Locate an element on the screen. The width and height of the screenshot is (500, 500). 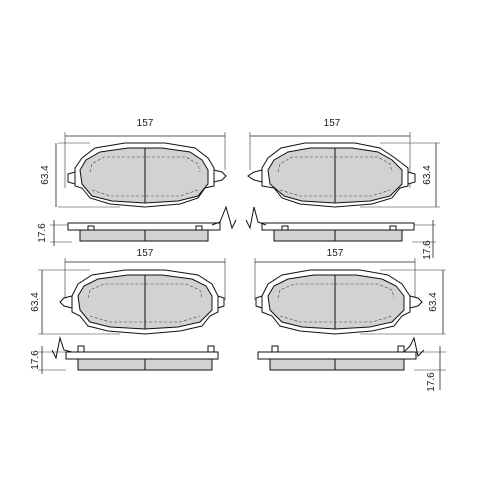
pad-top-left-front: 157 63.4 is located at coordinates (133, 163).